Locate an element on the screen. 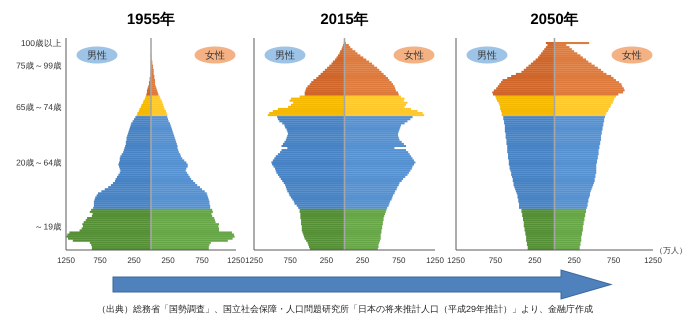  chart-title: 2015年 is located at coordinates (344, 19).